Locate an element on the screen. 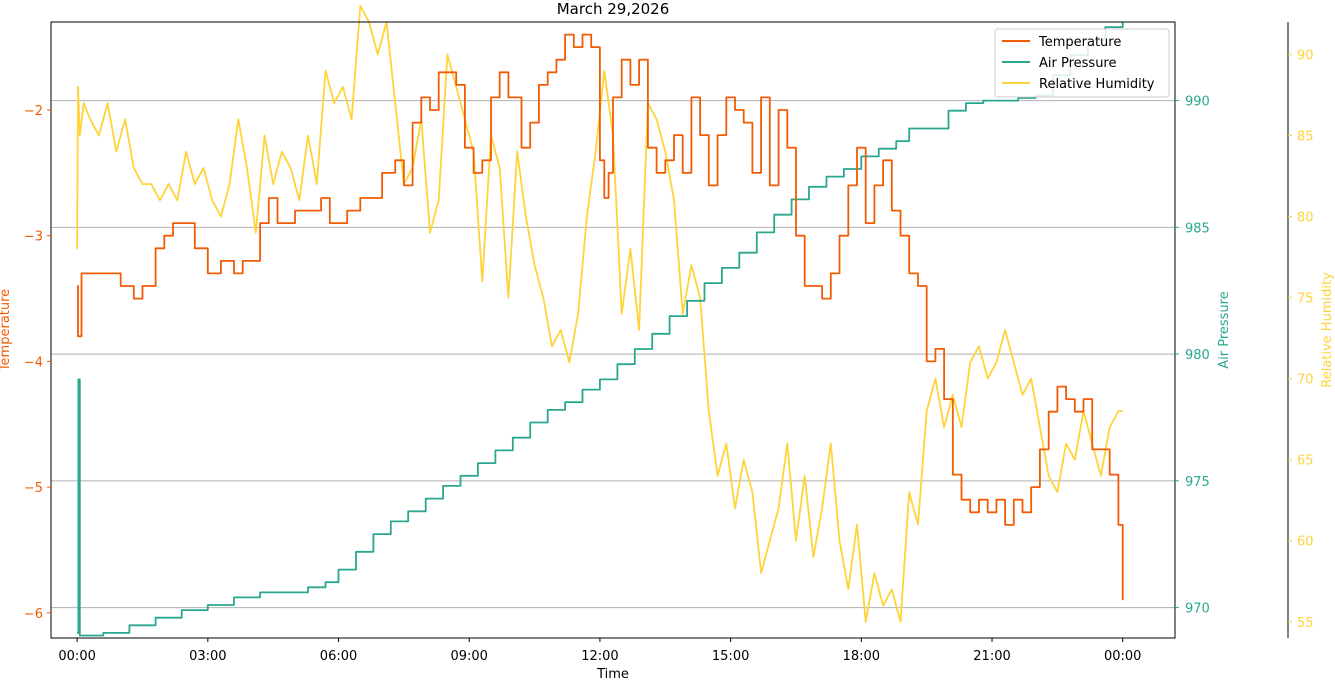 The image size is (1335, 682). pressure-tick-label-3: 985 is located at coordinates (1197, 228).